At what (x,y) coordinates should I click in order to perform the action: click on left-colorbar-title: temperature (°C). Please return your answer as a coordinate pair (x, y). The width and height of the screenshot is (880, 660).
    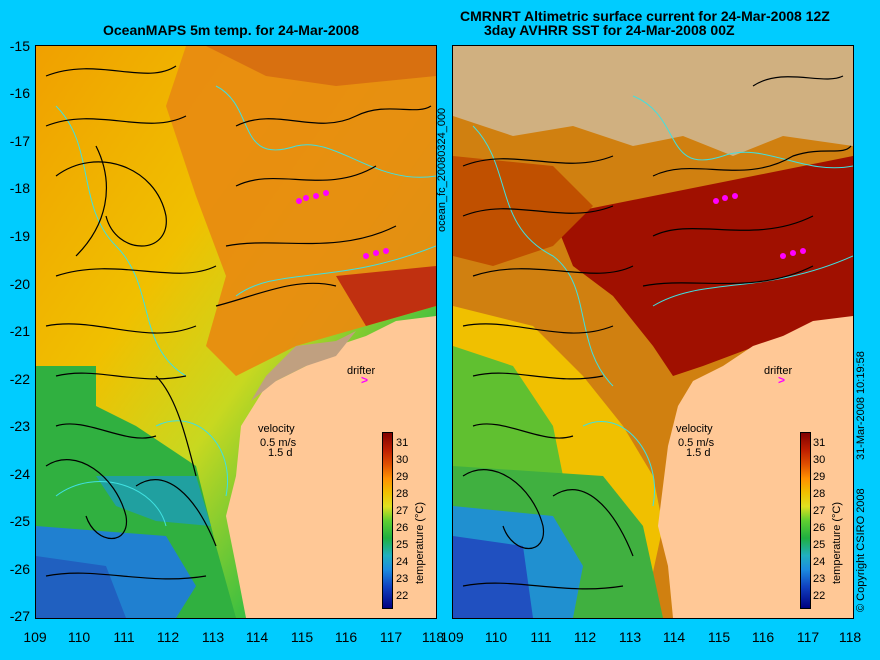
    Looking at the image, I should click on (420, 542).